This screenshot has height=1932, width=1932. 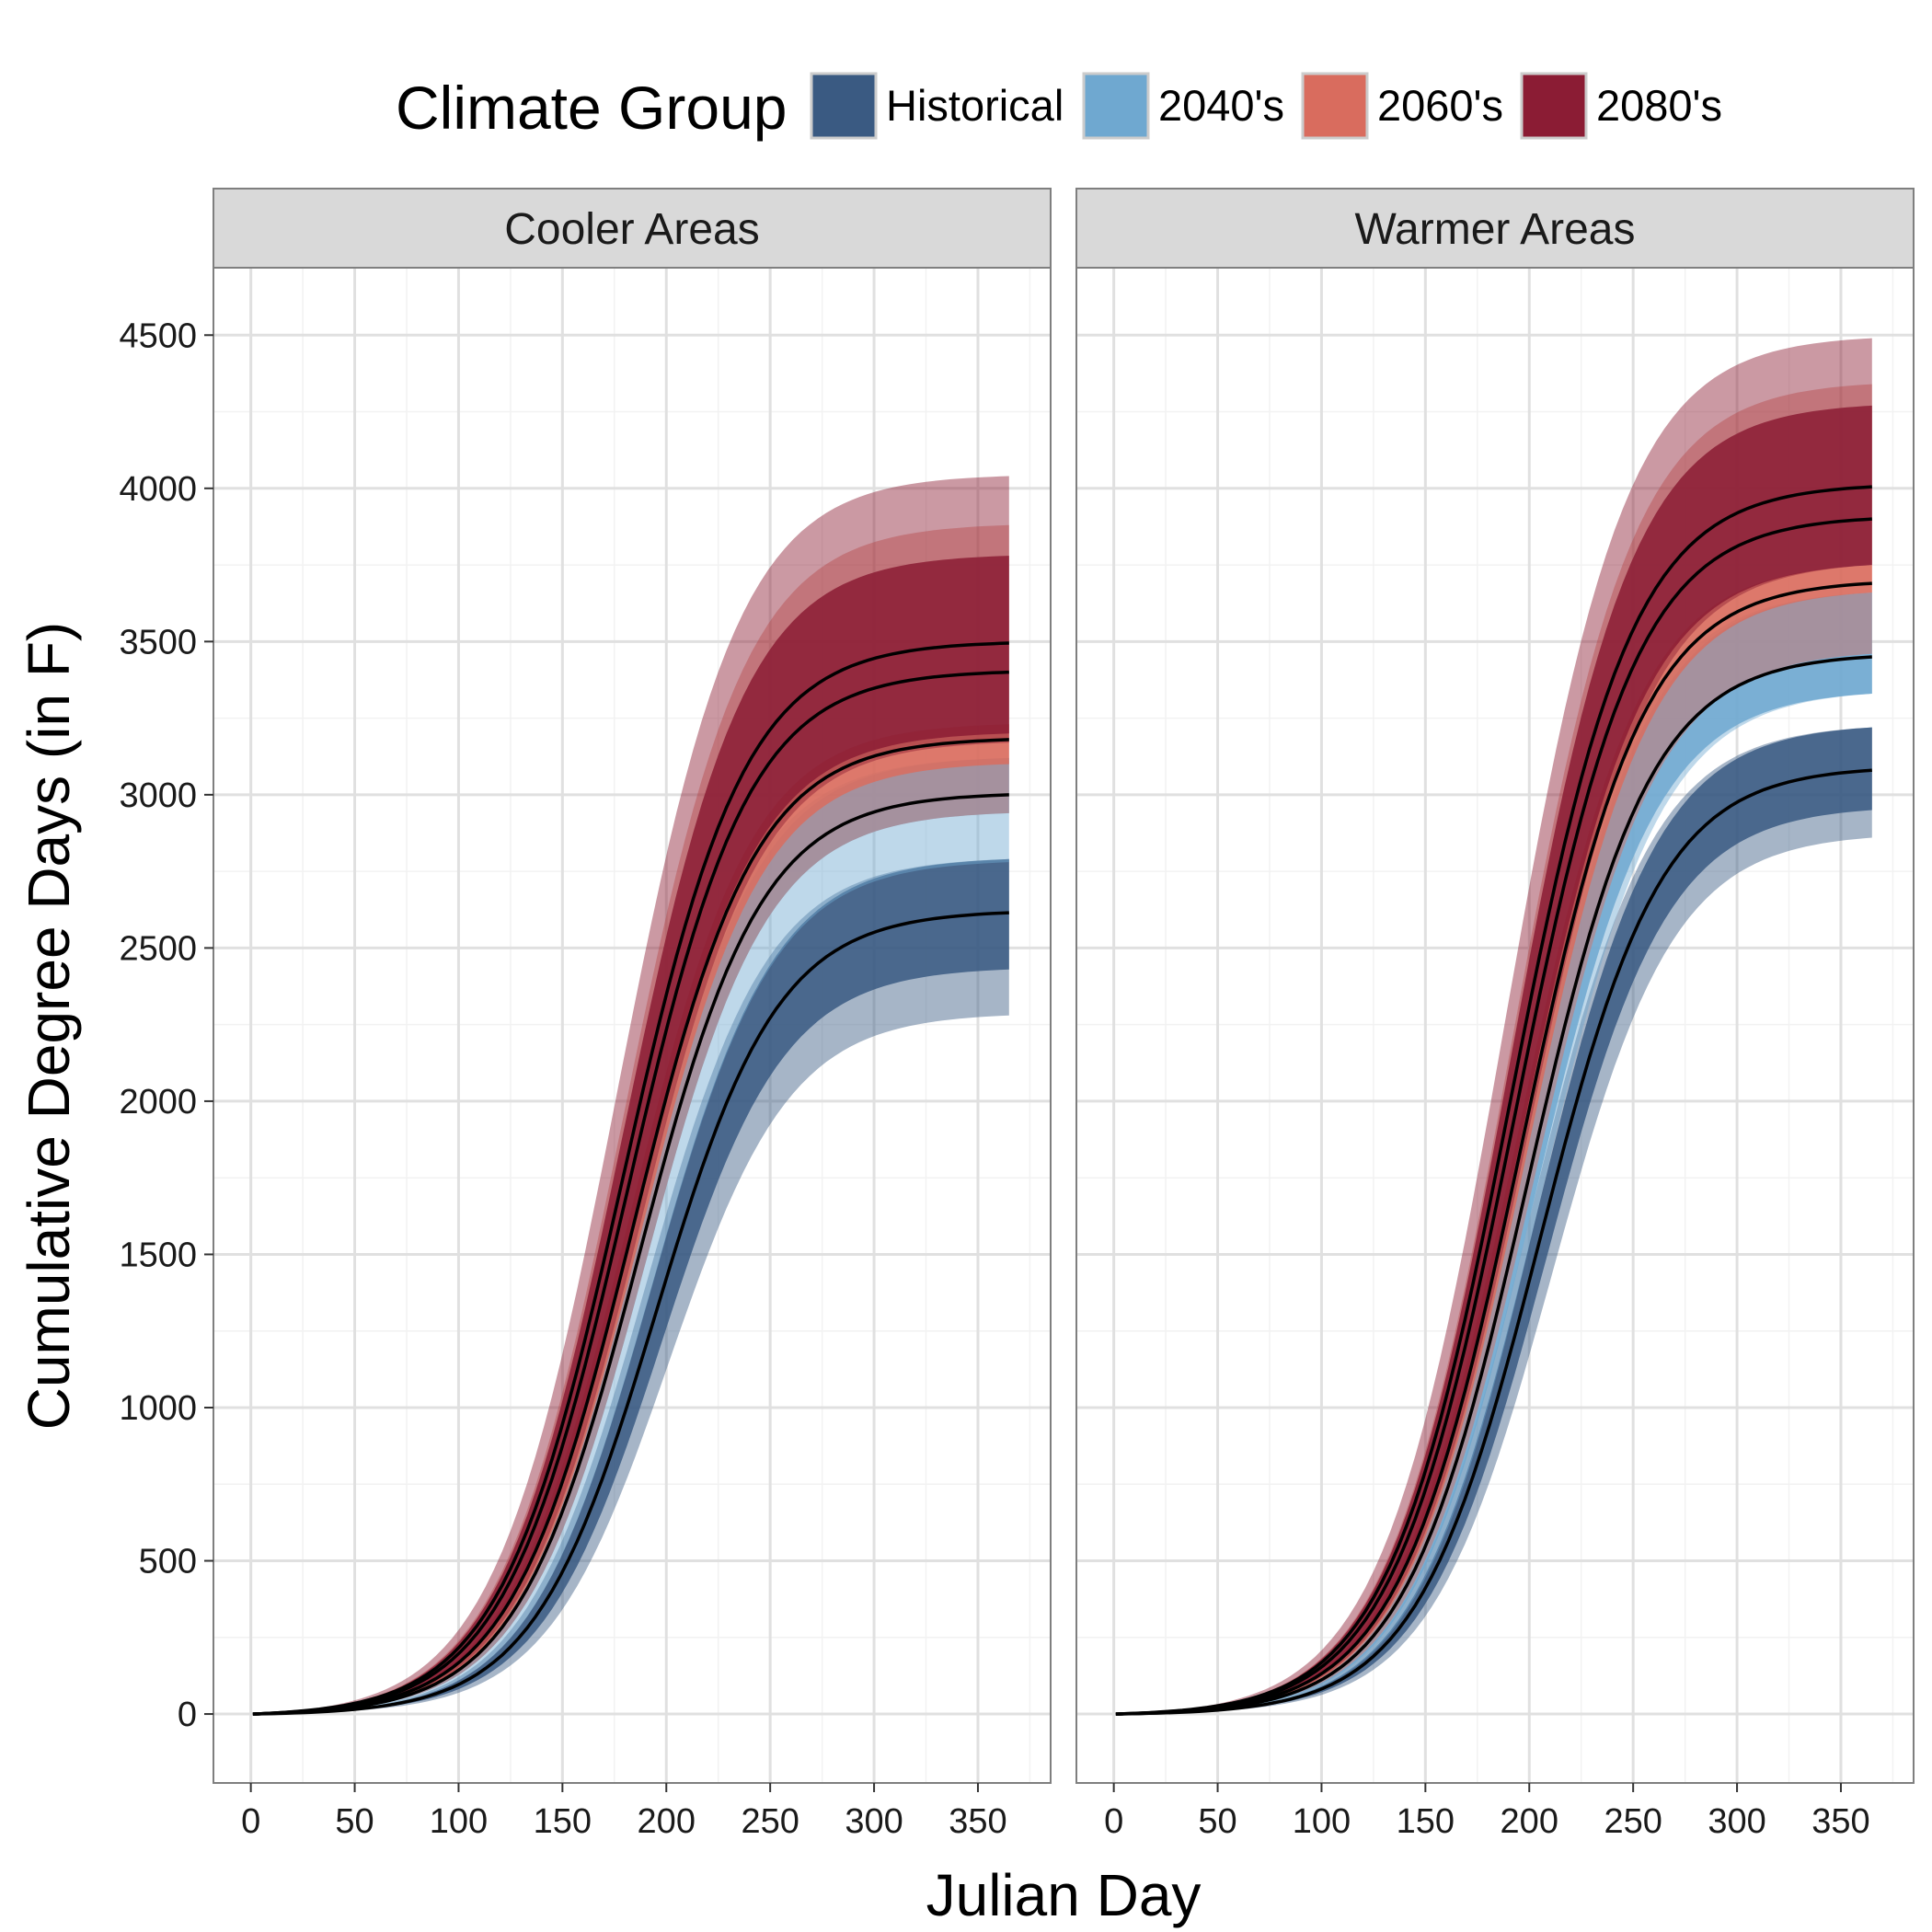 What do you see at coordinates (1440, 105) in the screenshot?
I see `legend-label-2060s: 2060's` at bounding box center [1440, 105].